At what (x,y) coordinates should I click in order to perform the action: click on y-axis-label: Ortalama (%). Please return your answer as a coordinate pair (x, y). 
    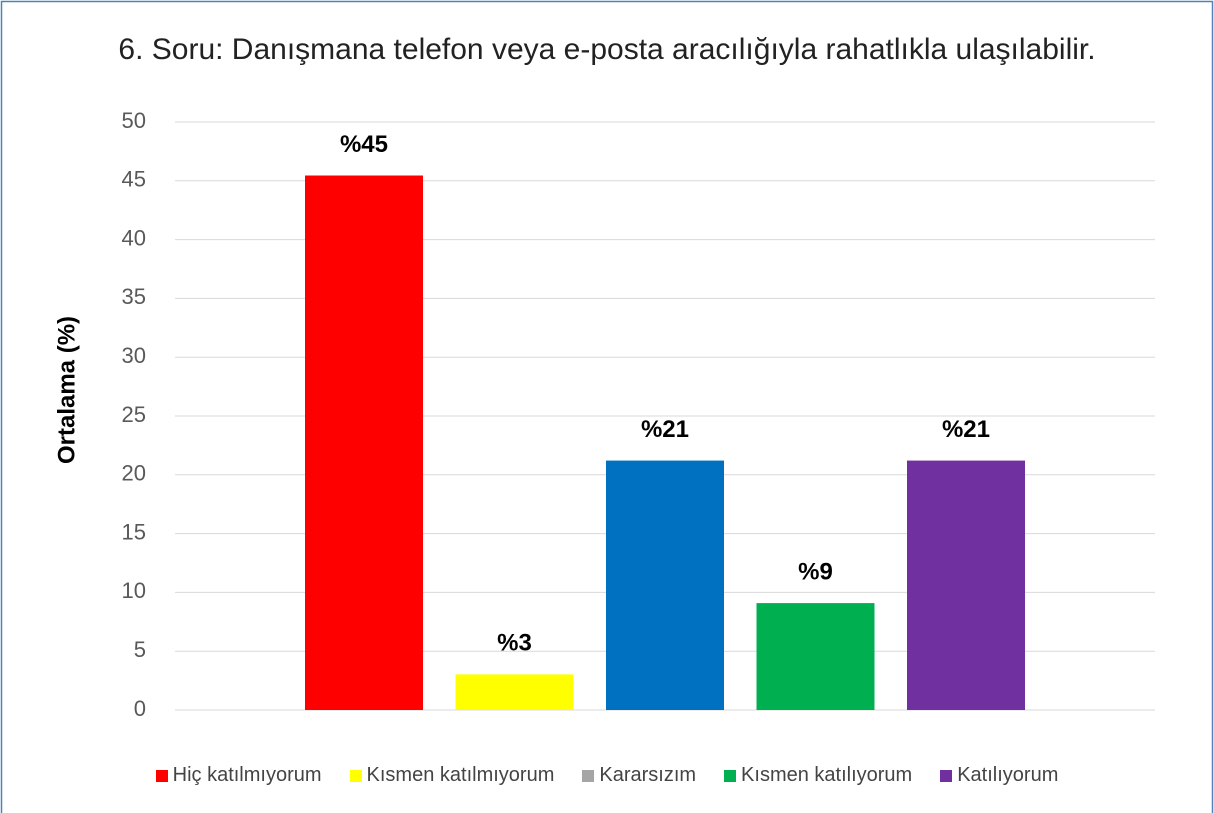
    Looking at the image, I should click on (66, 390).